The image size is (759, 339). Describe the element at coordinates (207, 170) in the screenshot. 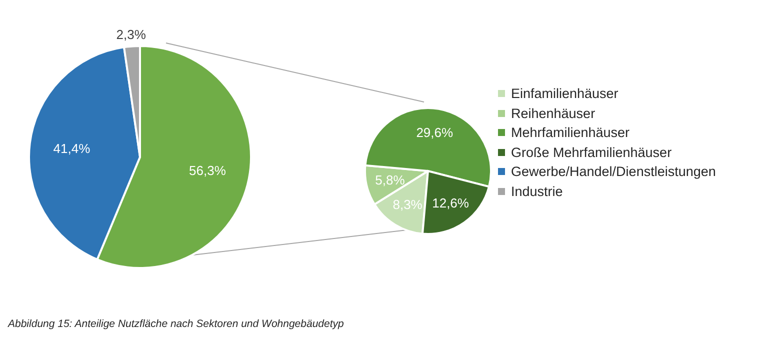

I see `data-label: 56,3%` at that location.